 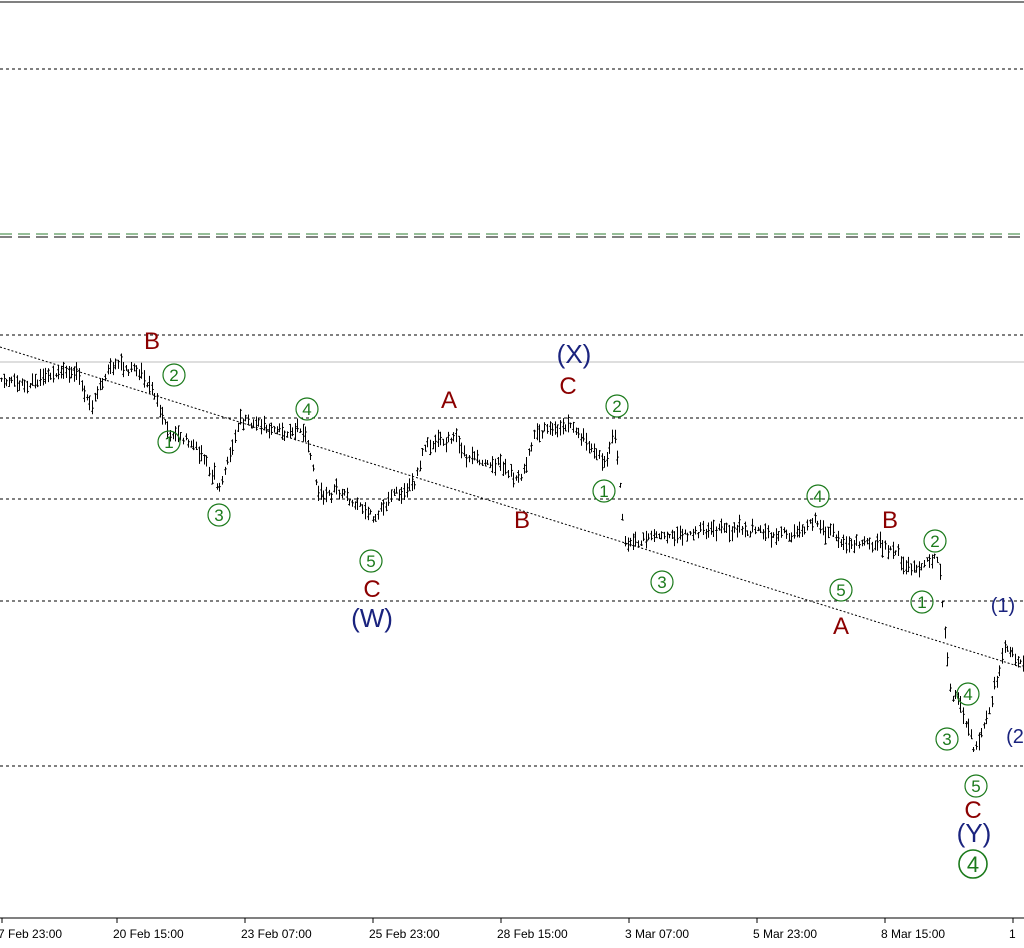 What do you see at coordinates (372, 618) in the screenshot?
I see `wave-label: (W)` at bounding box center [372, 618].